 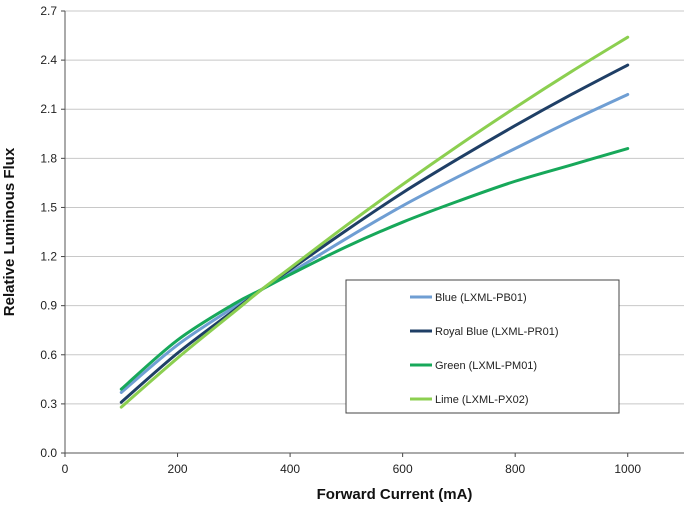 I want to click on y-tick-label: 2.1, so click(x=48, y=109).